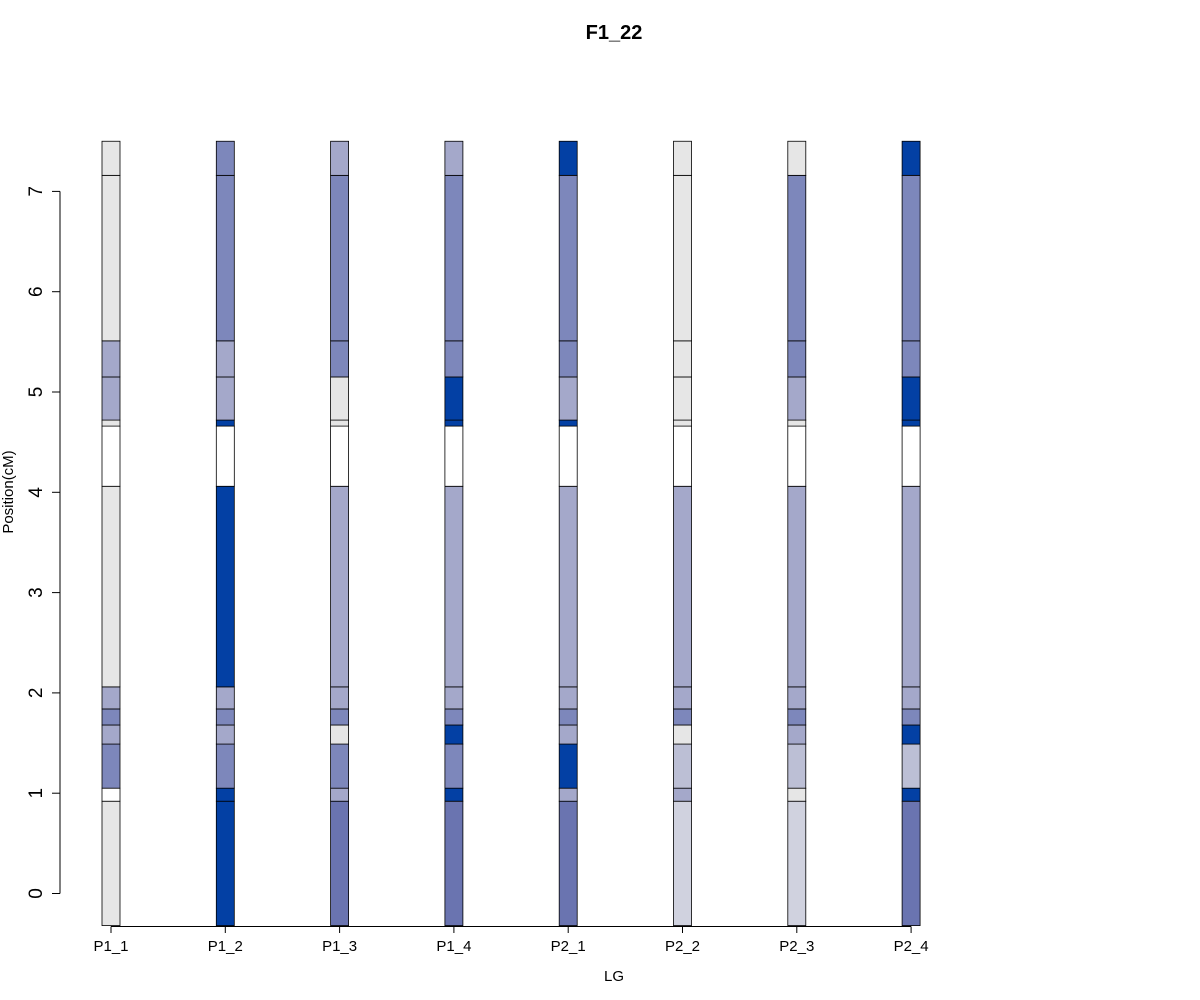  Describe the element at coordinates (339, 946) in the screenshot. I see `x-tick-label: P1_3` at that location.